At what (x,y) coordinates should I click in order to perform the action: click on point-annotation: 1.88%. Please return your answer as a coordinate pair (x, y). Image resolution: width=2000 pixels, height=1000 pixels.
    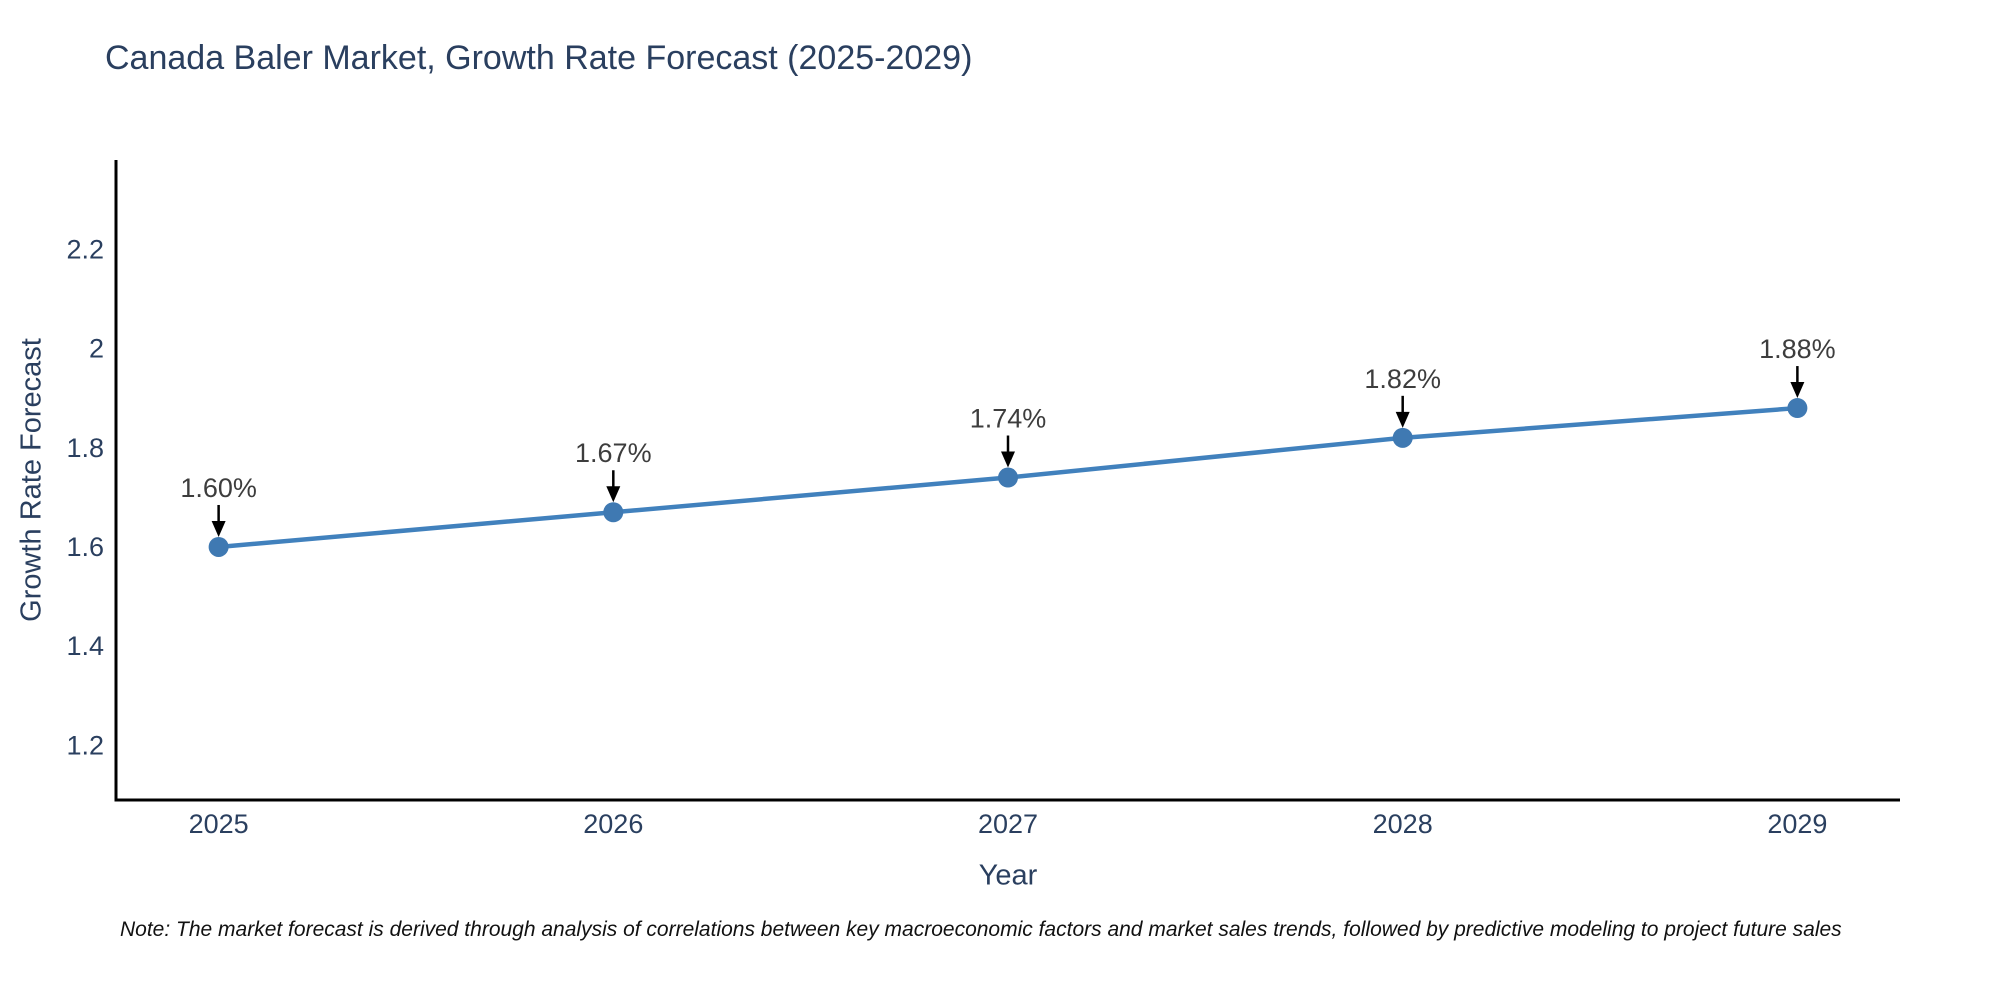
    Looking at the image, I should click on (1797, 349).